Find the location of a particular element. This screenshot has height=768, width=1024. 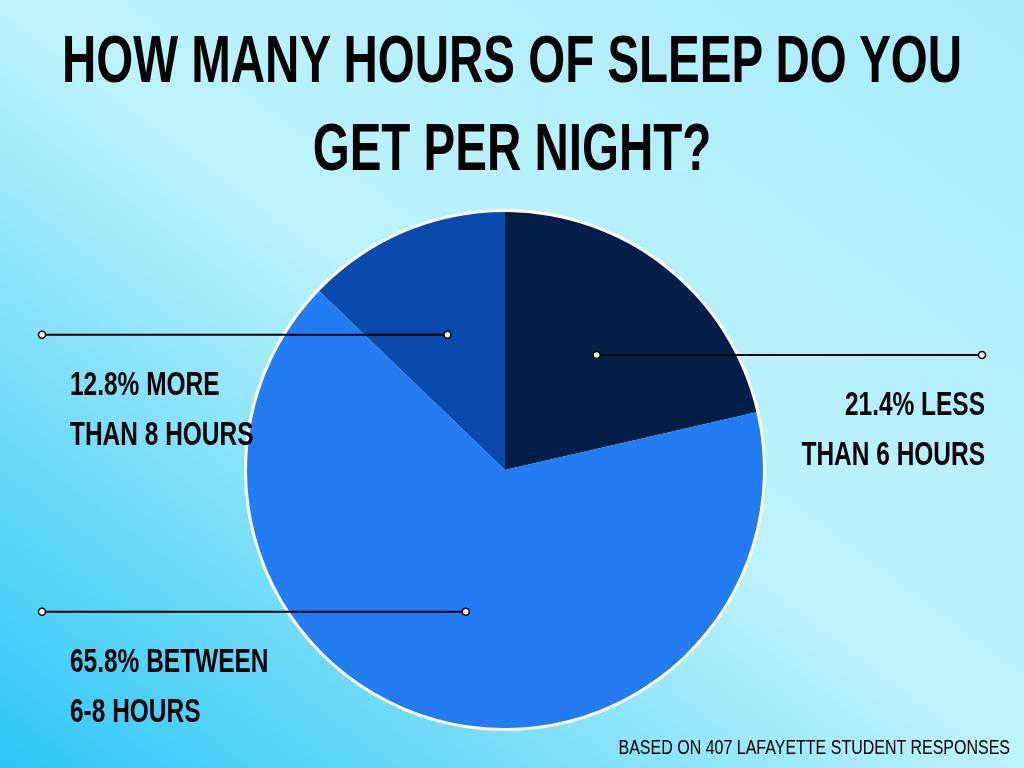

slice-label: 21.4% LESS THAN 6 HOURS is located at coordinates (893, 427).